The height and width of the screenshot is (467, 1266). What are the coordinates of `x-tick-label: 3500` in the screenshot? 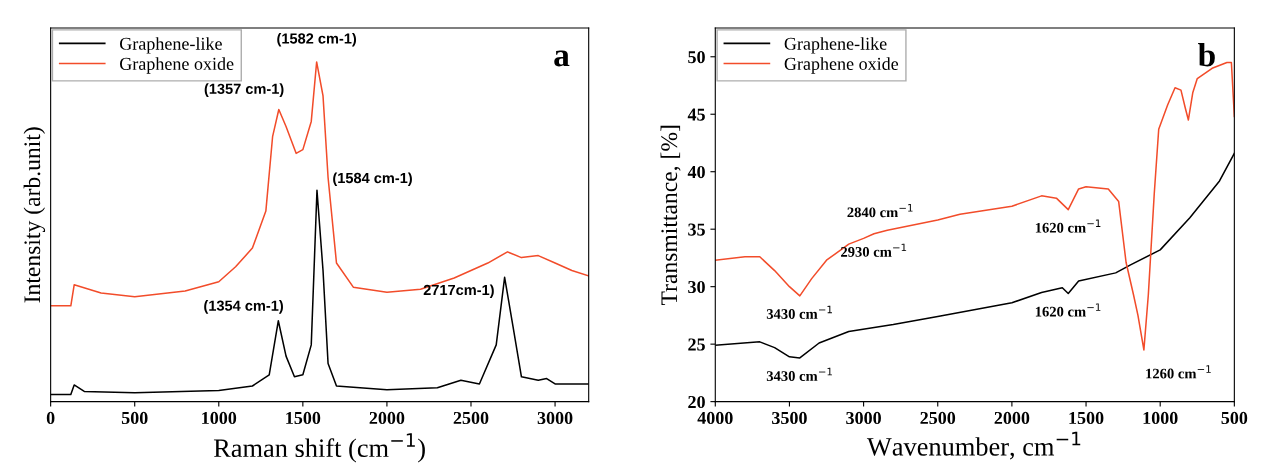 It's located at (789, 418).